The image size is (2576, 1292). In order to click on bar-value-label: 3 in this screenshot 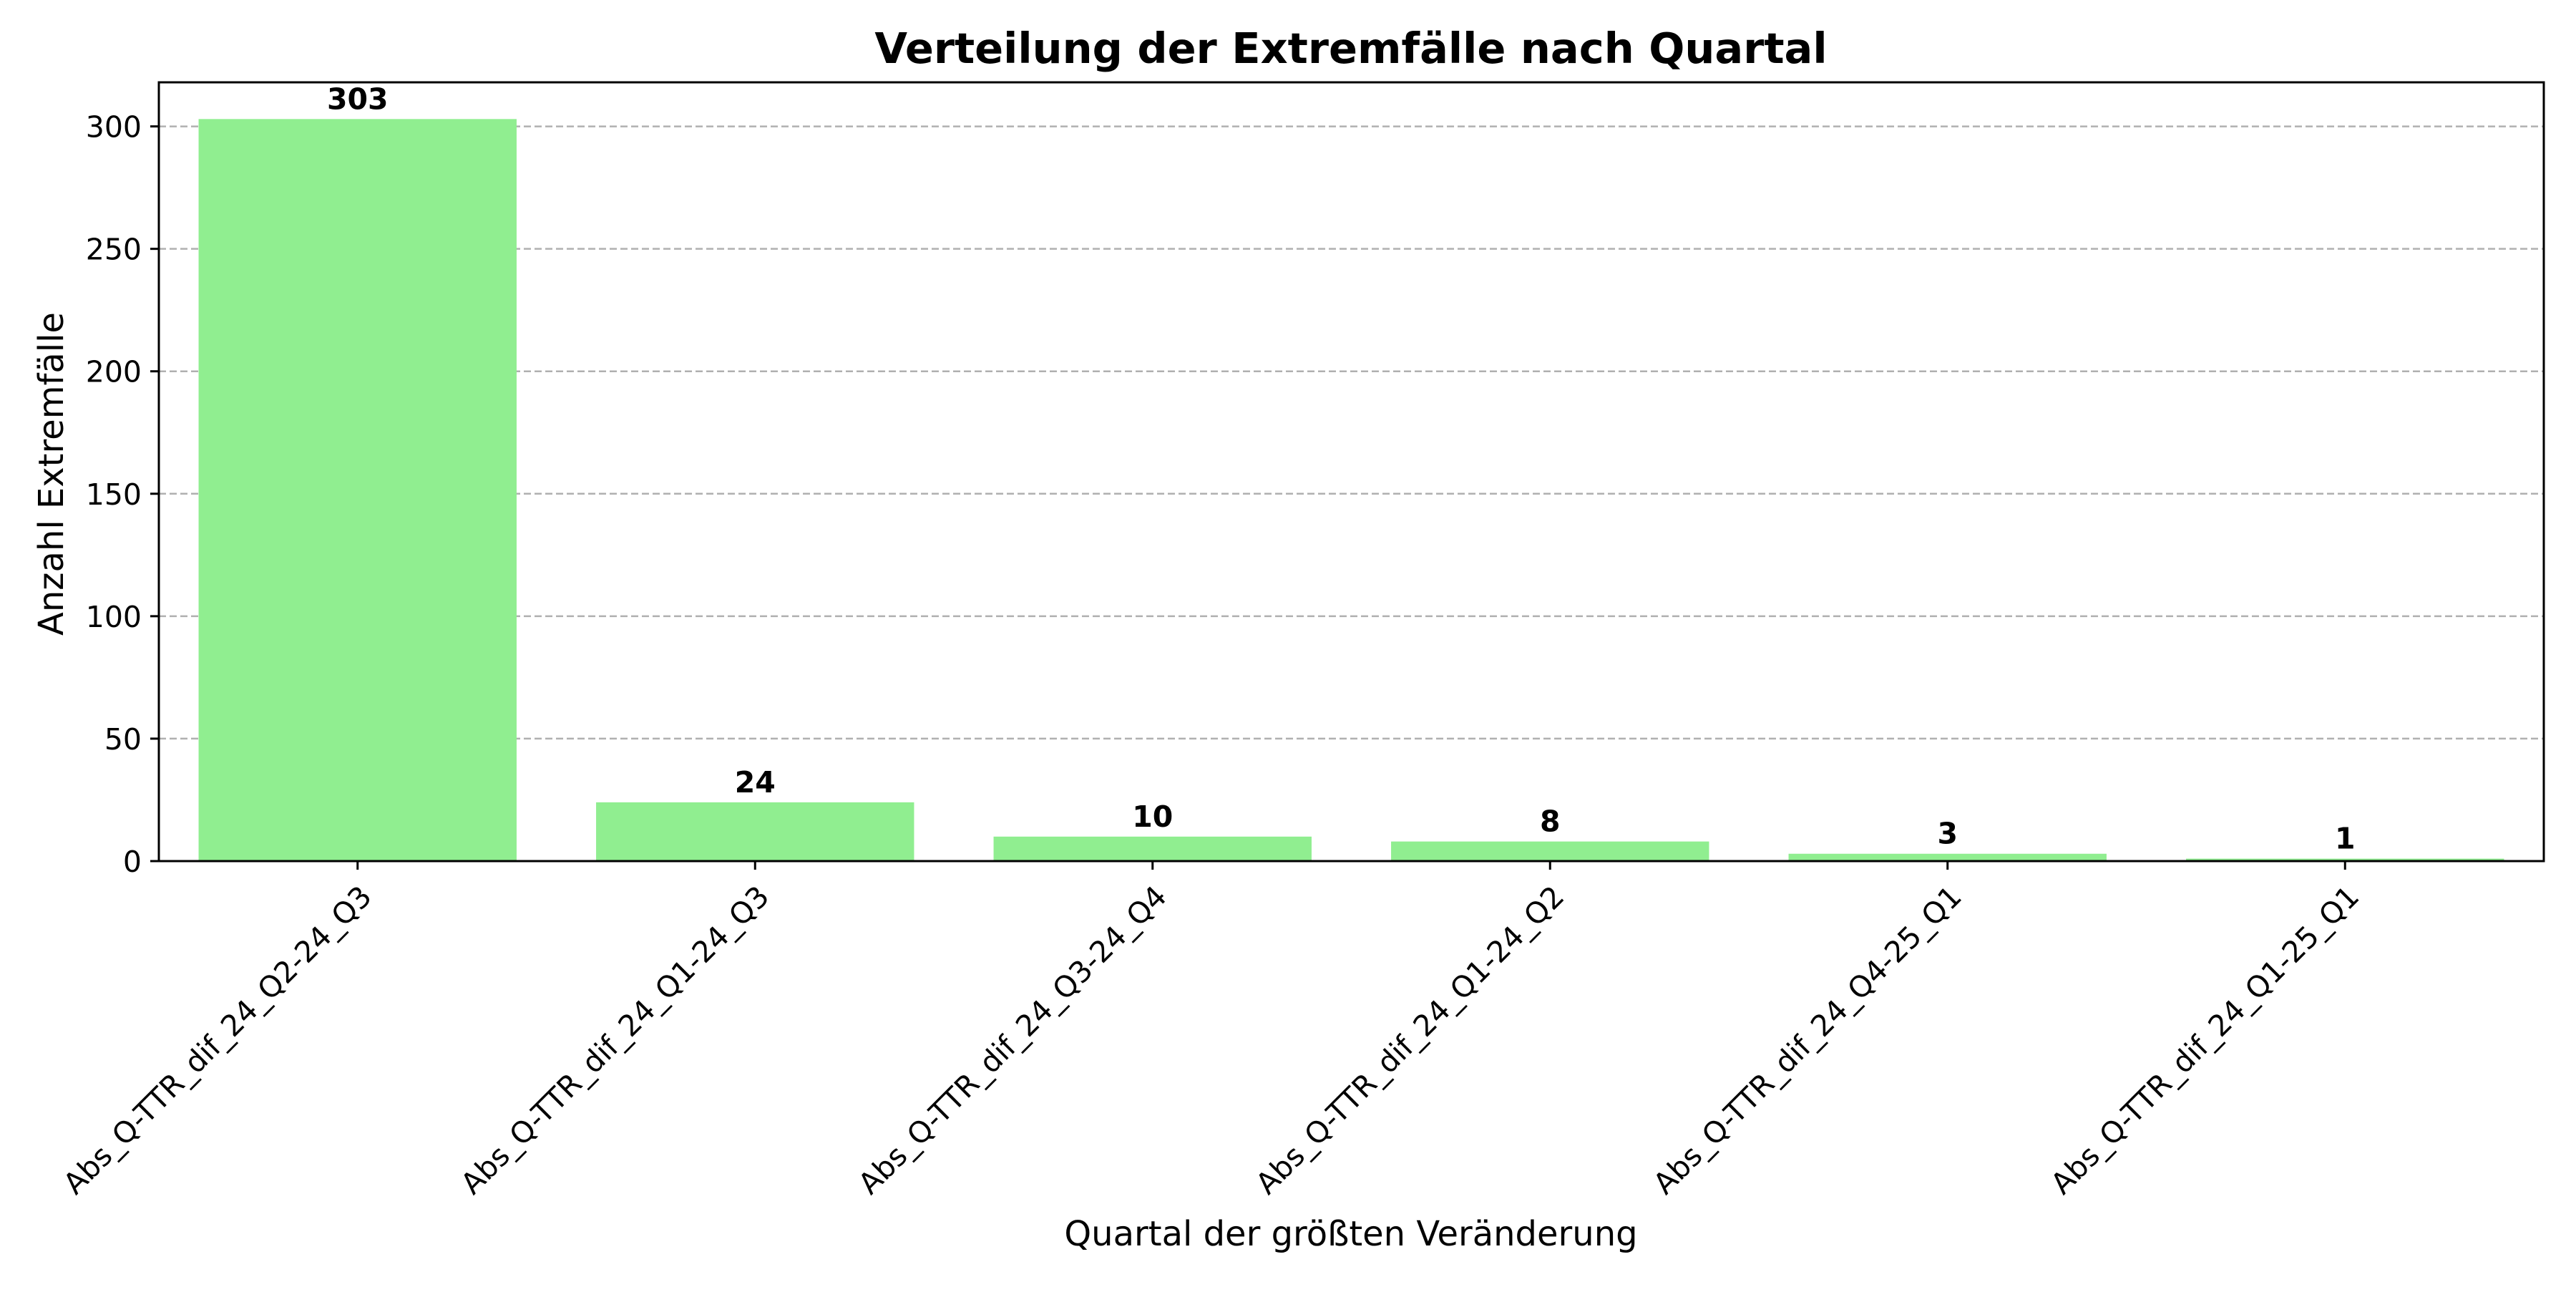, I will do `click(1947, 834)`.